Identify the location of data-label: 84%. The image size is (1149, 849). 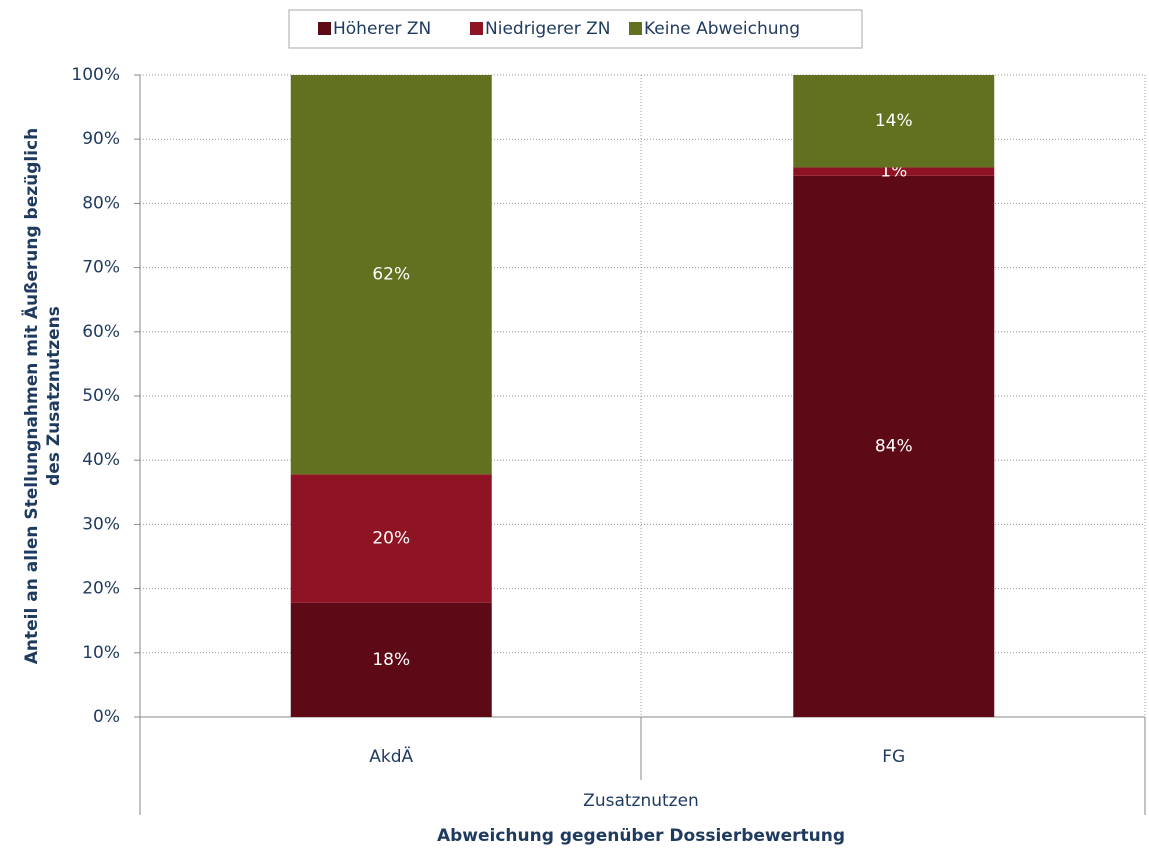
(894, 446).